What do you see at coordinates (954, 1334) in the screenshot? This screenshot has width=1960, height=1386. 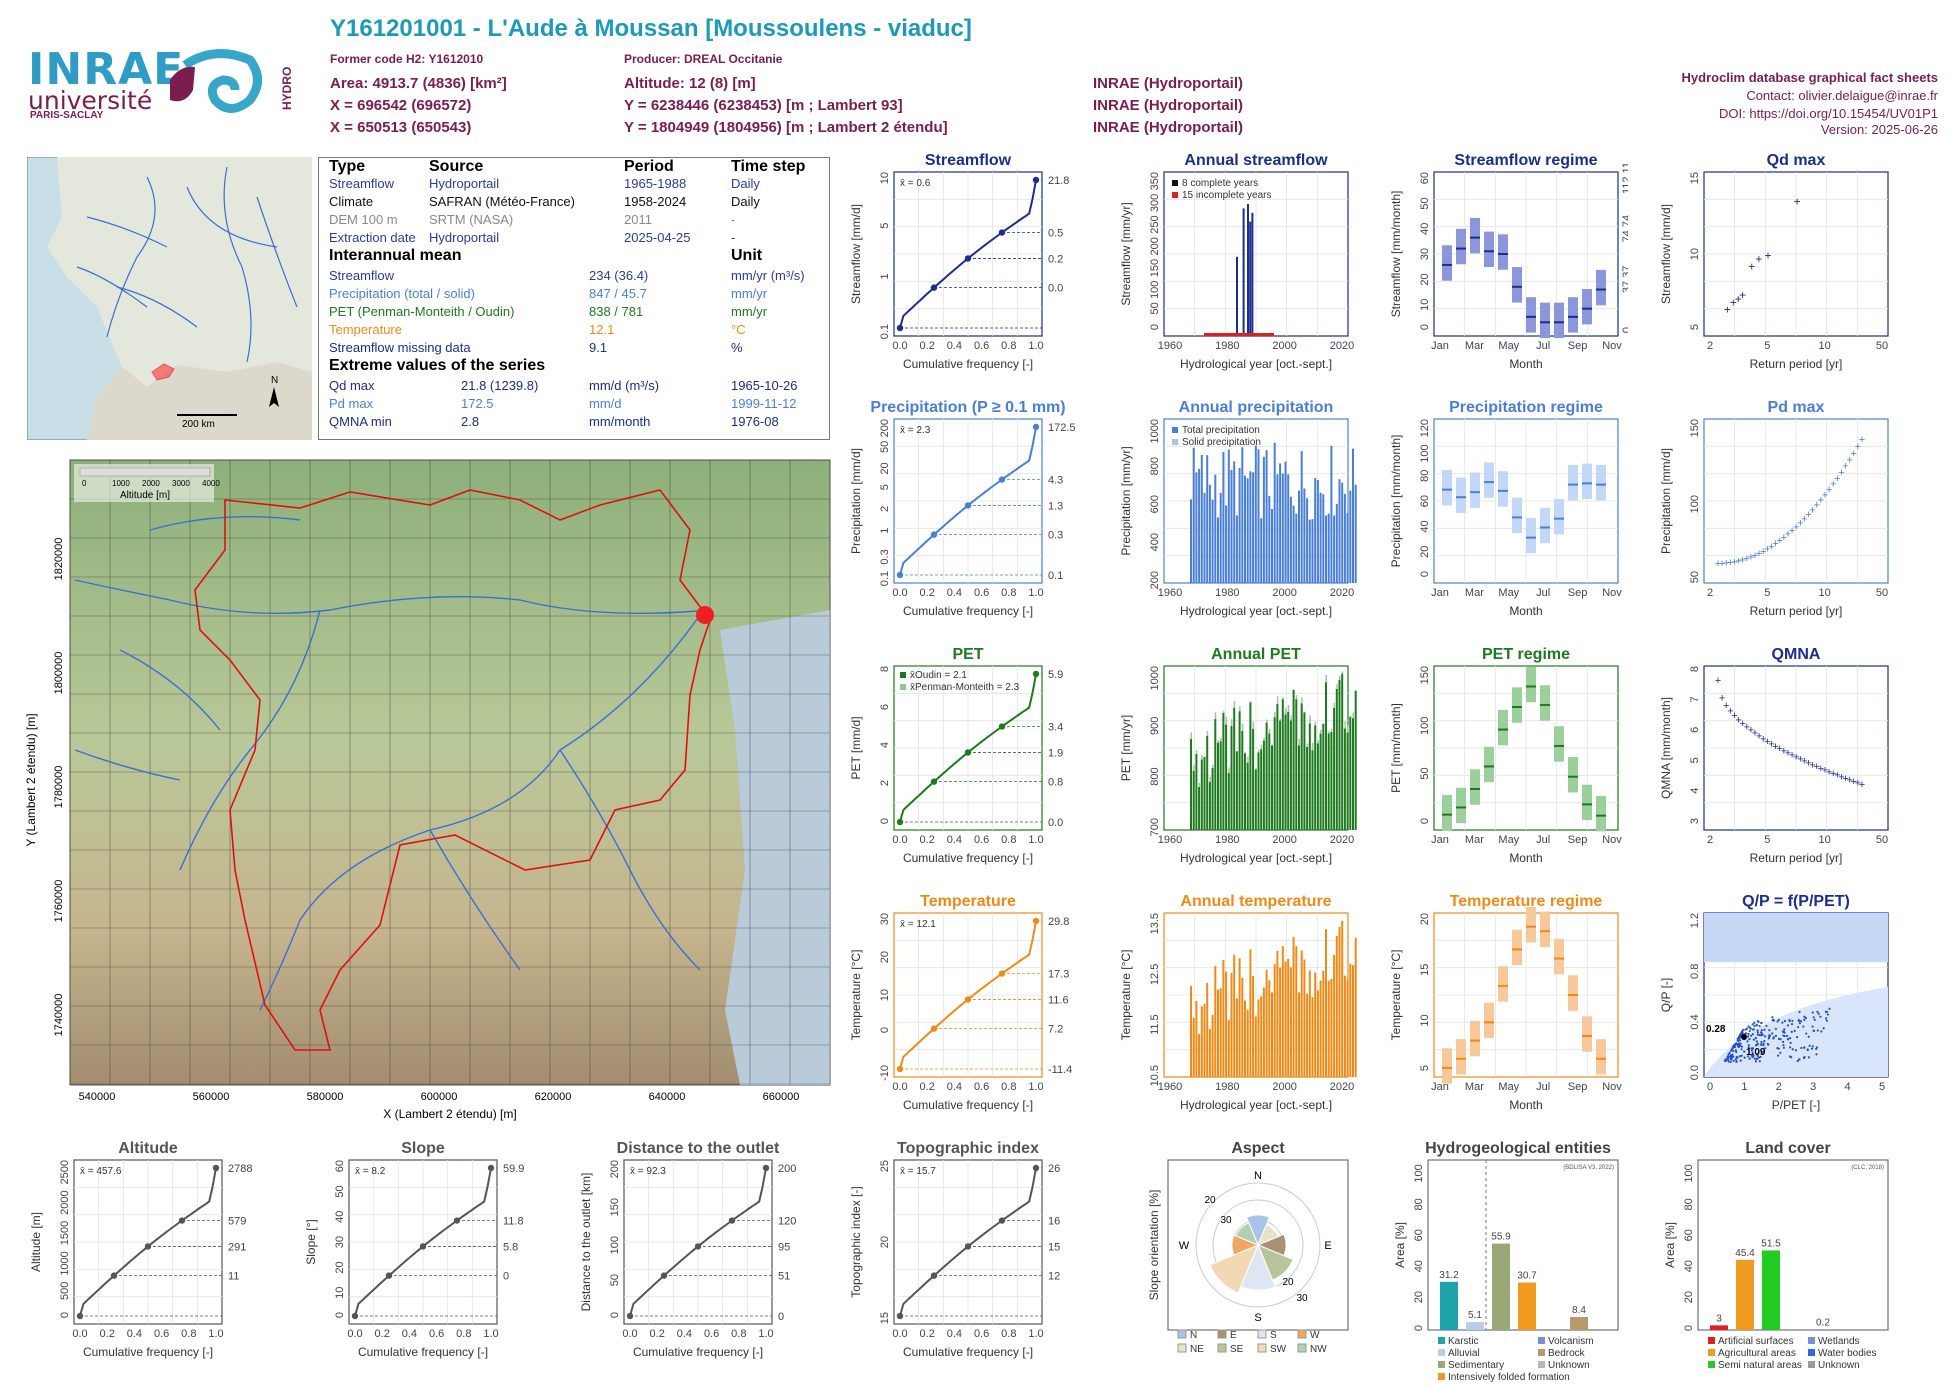 I see `x-tick-label: 0.4` at bounding box center [954, 1334].